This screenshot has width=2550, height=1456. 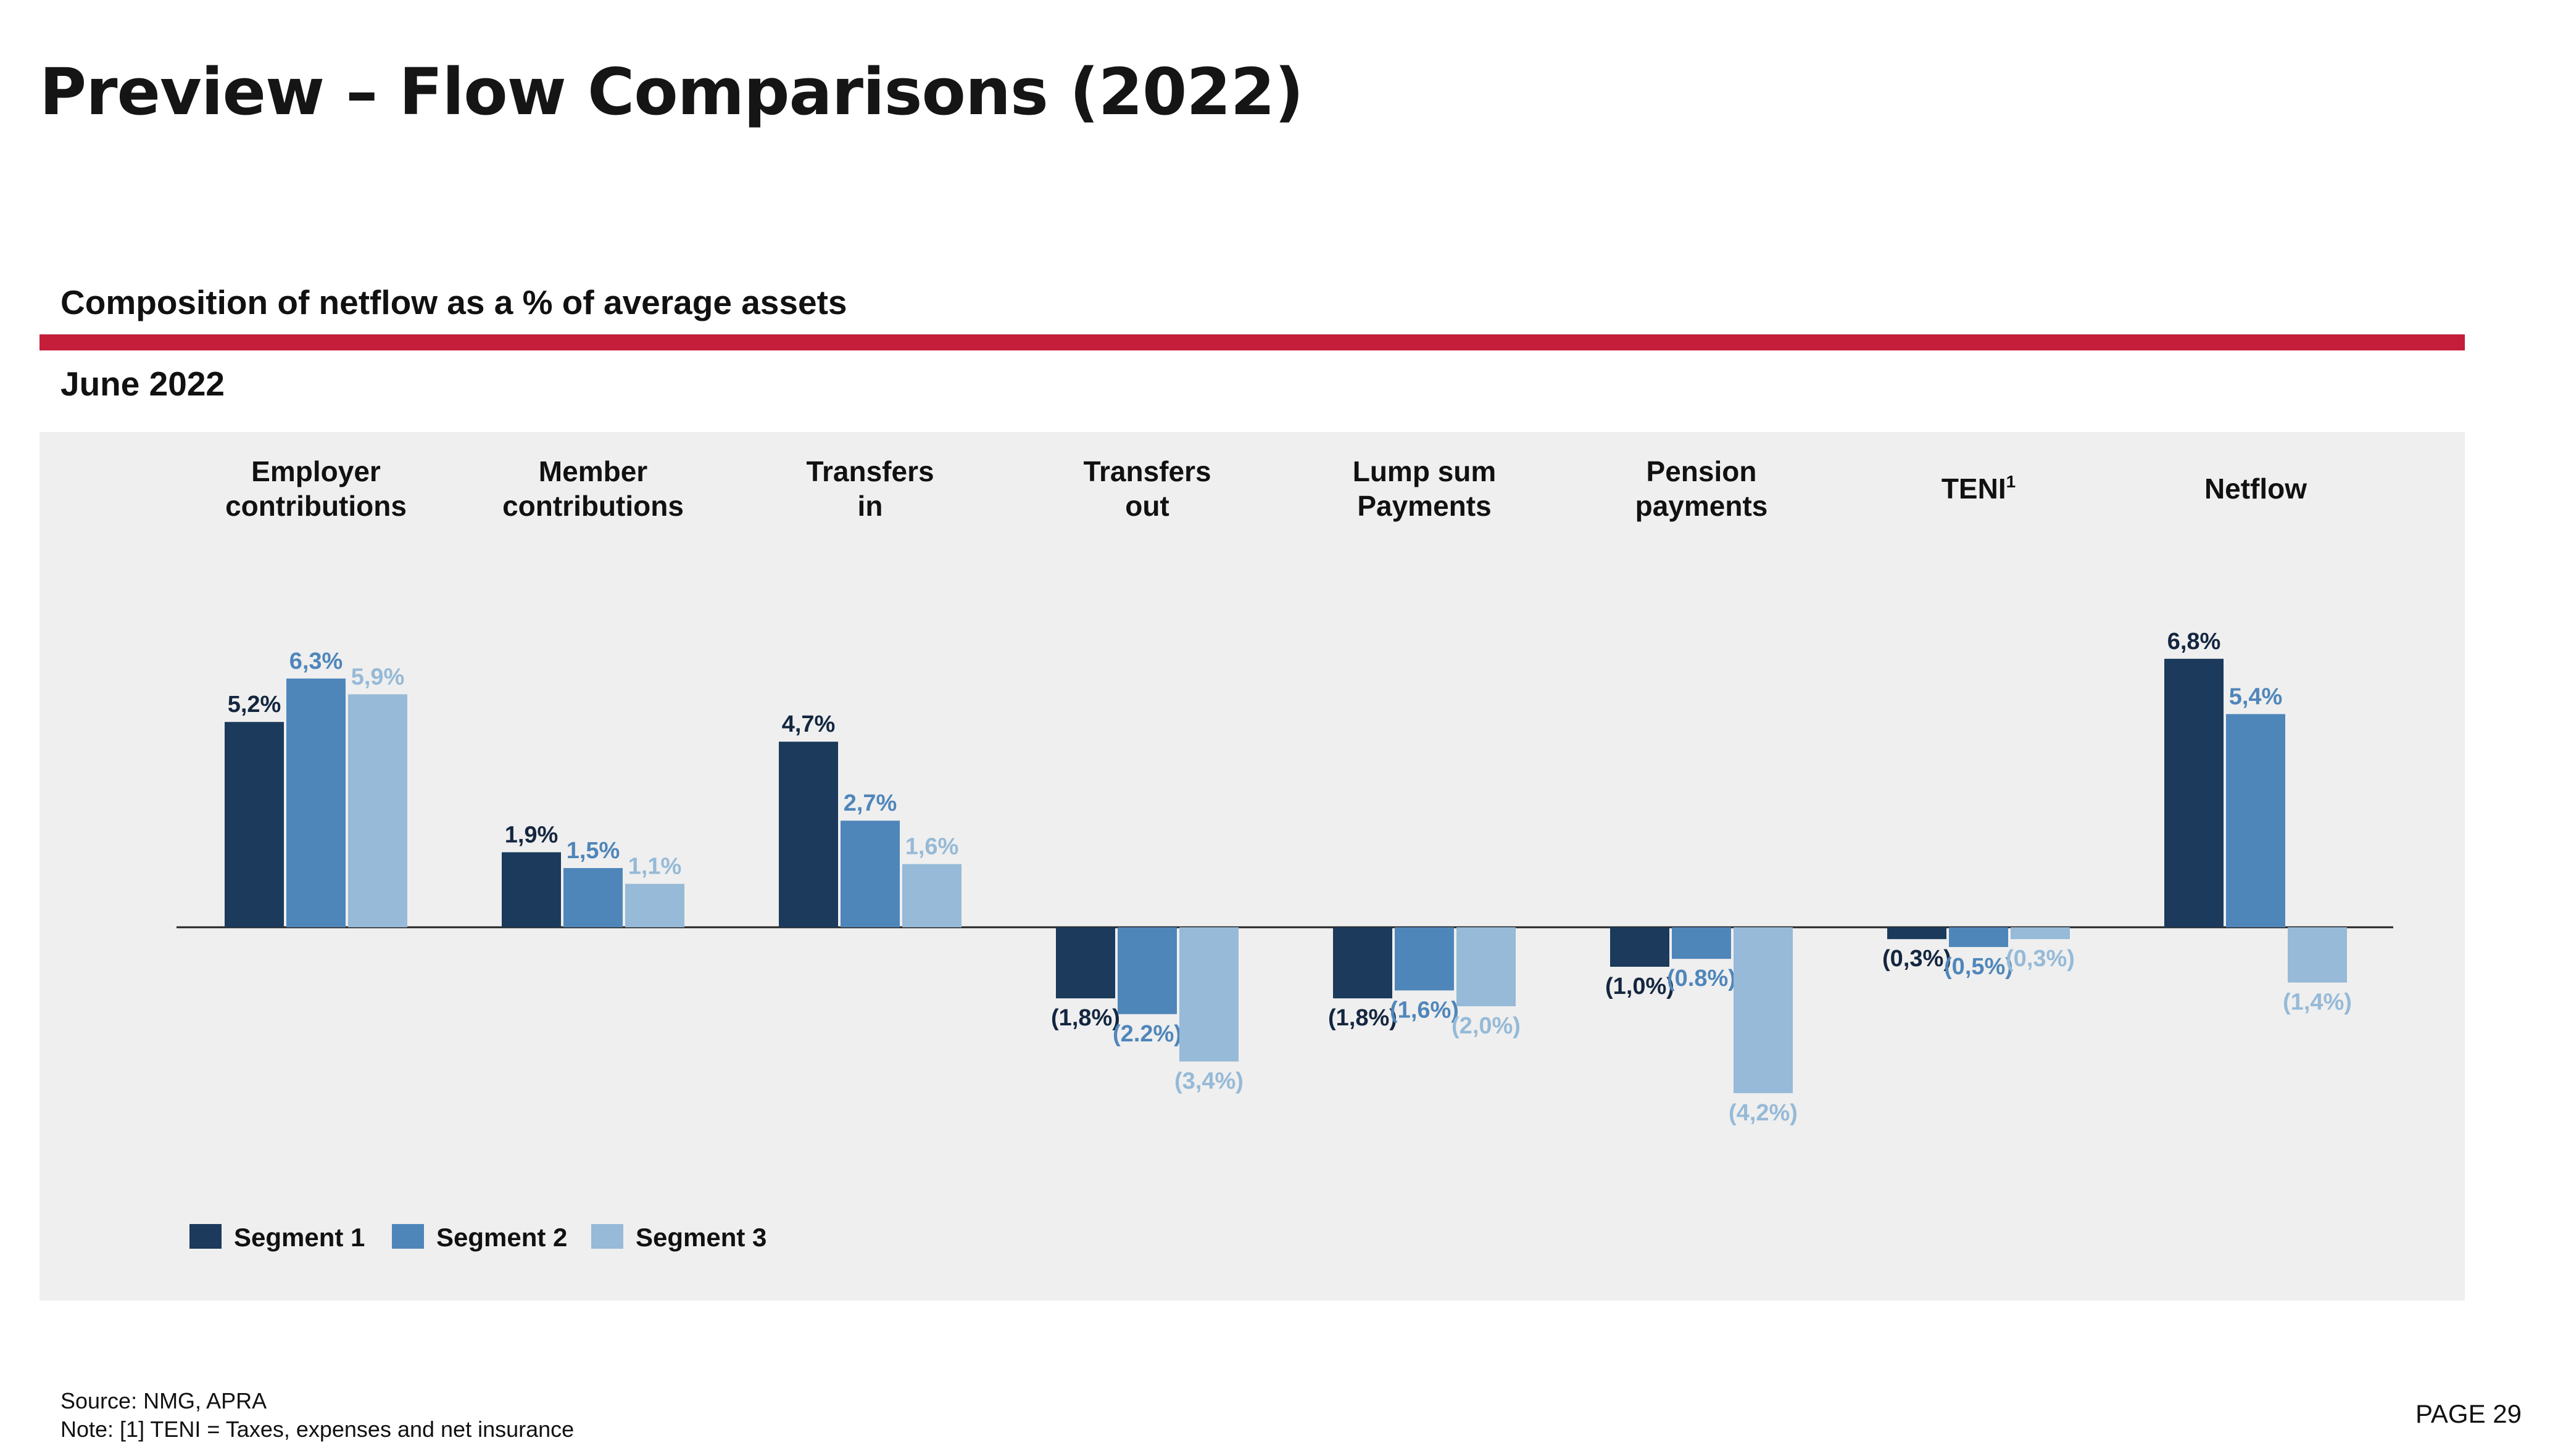 I want to click on category-label-line2: Payments, so click(x=1424, y=506).